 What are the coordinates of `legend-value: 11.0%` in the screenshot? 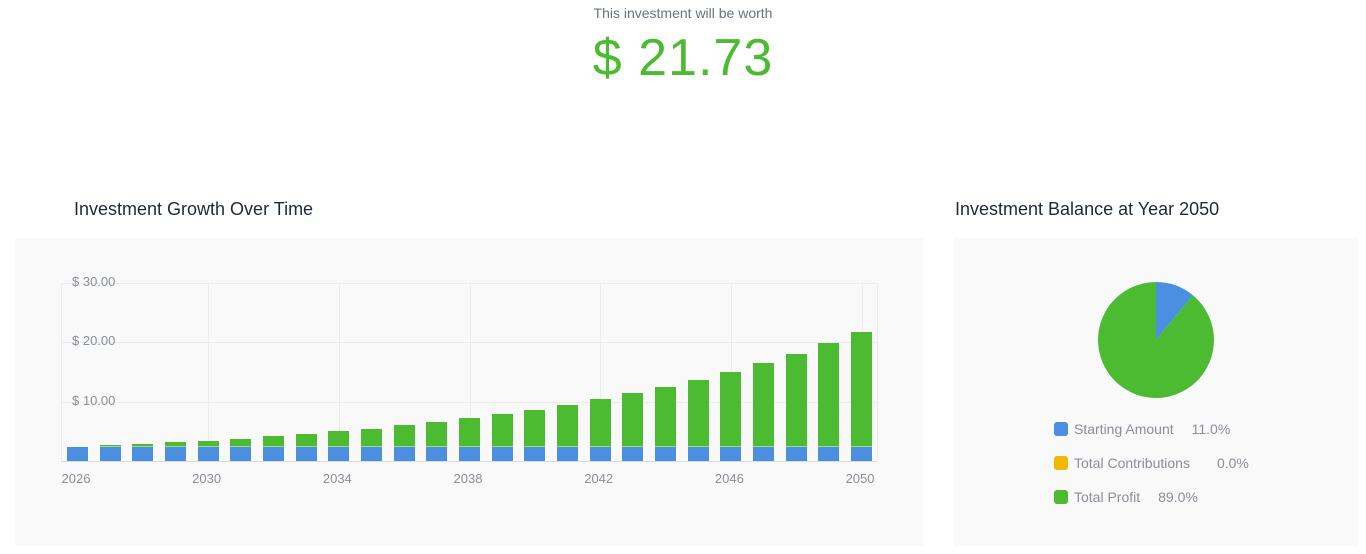 It's located at (1211, 429).